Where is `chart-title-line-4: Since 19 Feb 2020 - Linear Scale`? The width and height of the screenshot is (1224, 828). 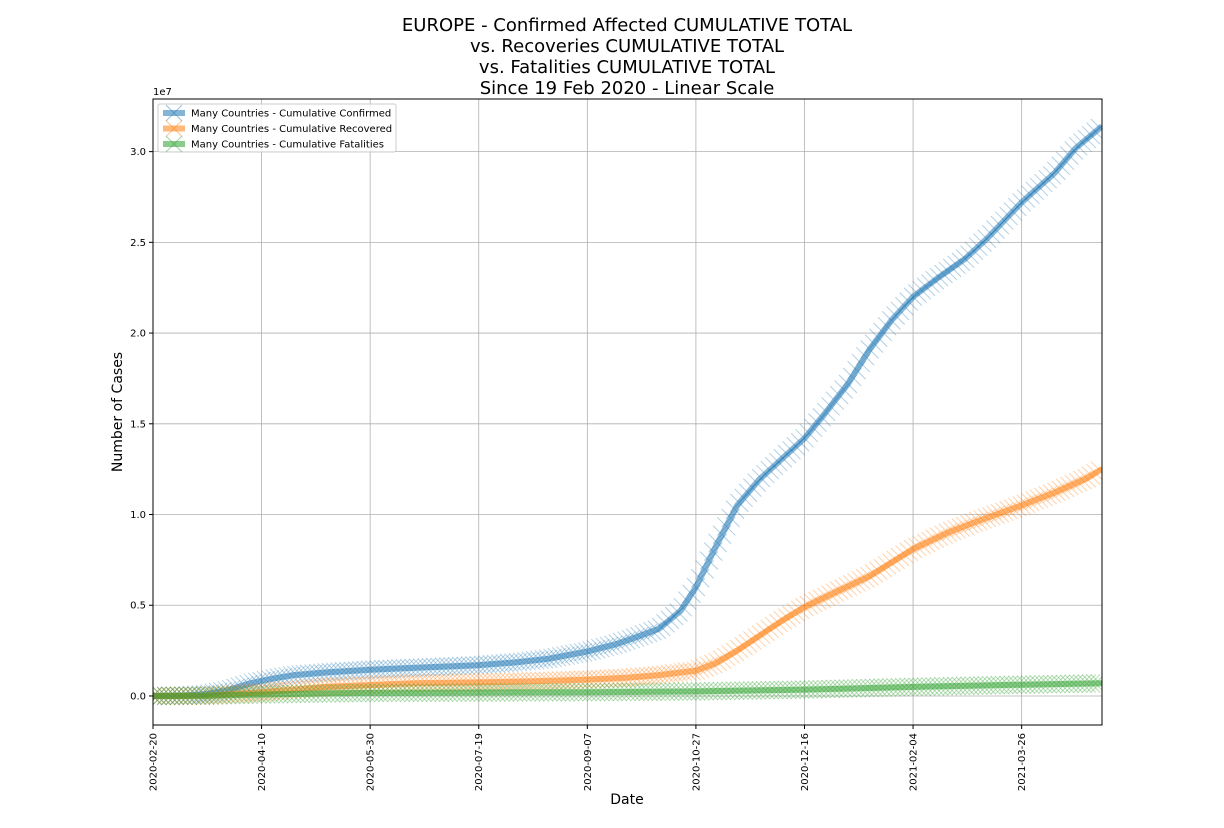 chart-title-line-4: Since 19 Feb 2020 - Linear Scale is located at coordinates (627, 88).